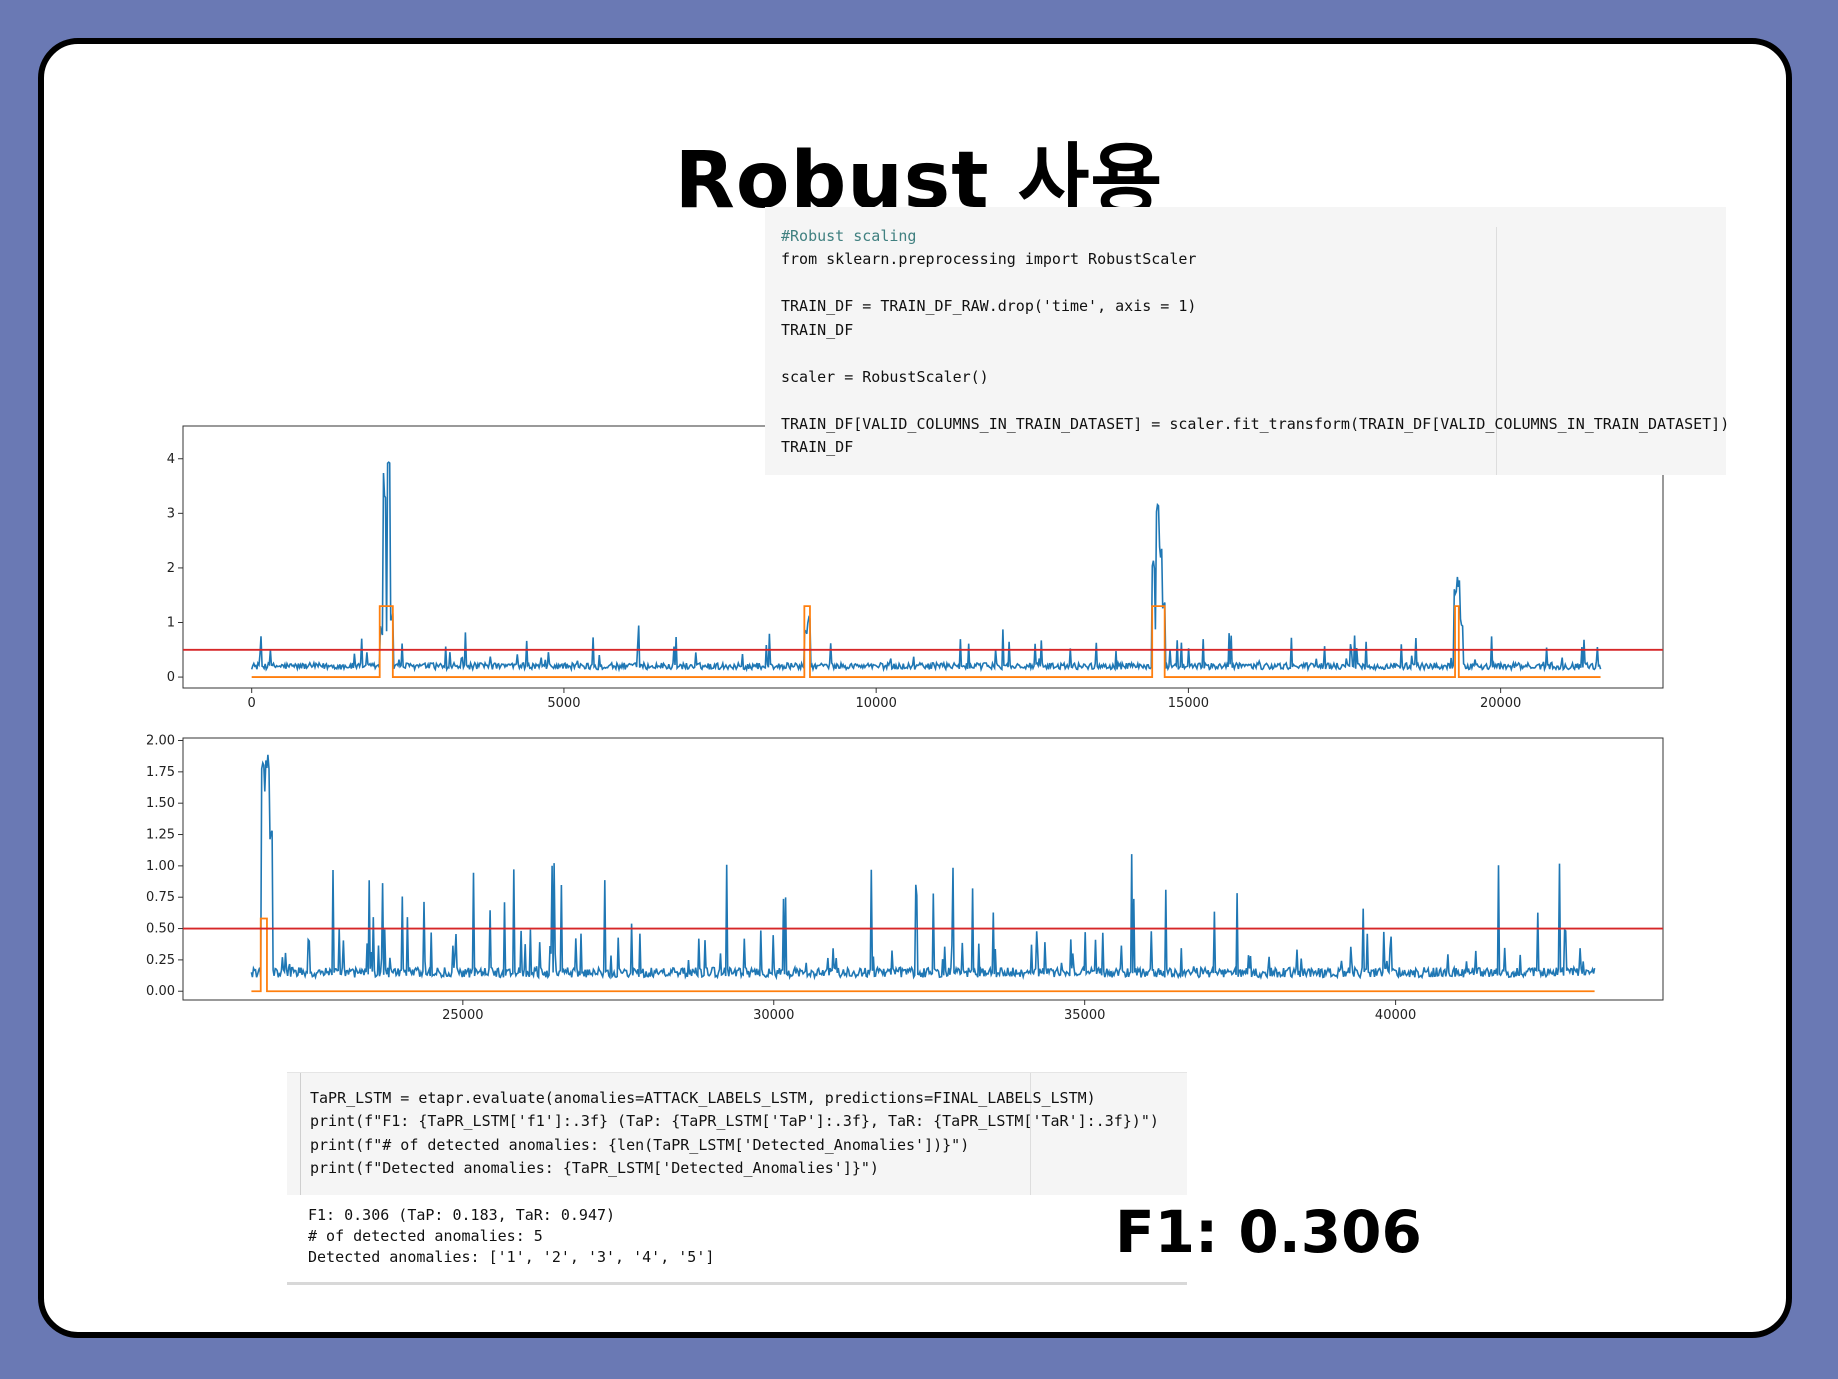 Image resolution: width=1838 pixels, height=1379 pixels. I want to click on output-line-2: # of detected anomalies: 5, so click(425, 1236).